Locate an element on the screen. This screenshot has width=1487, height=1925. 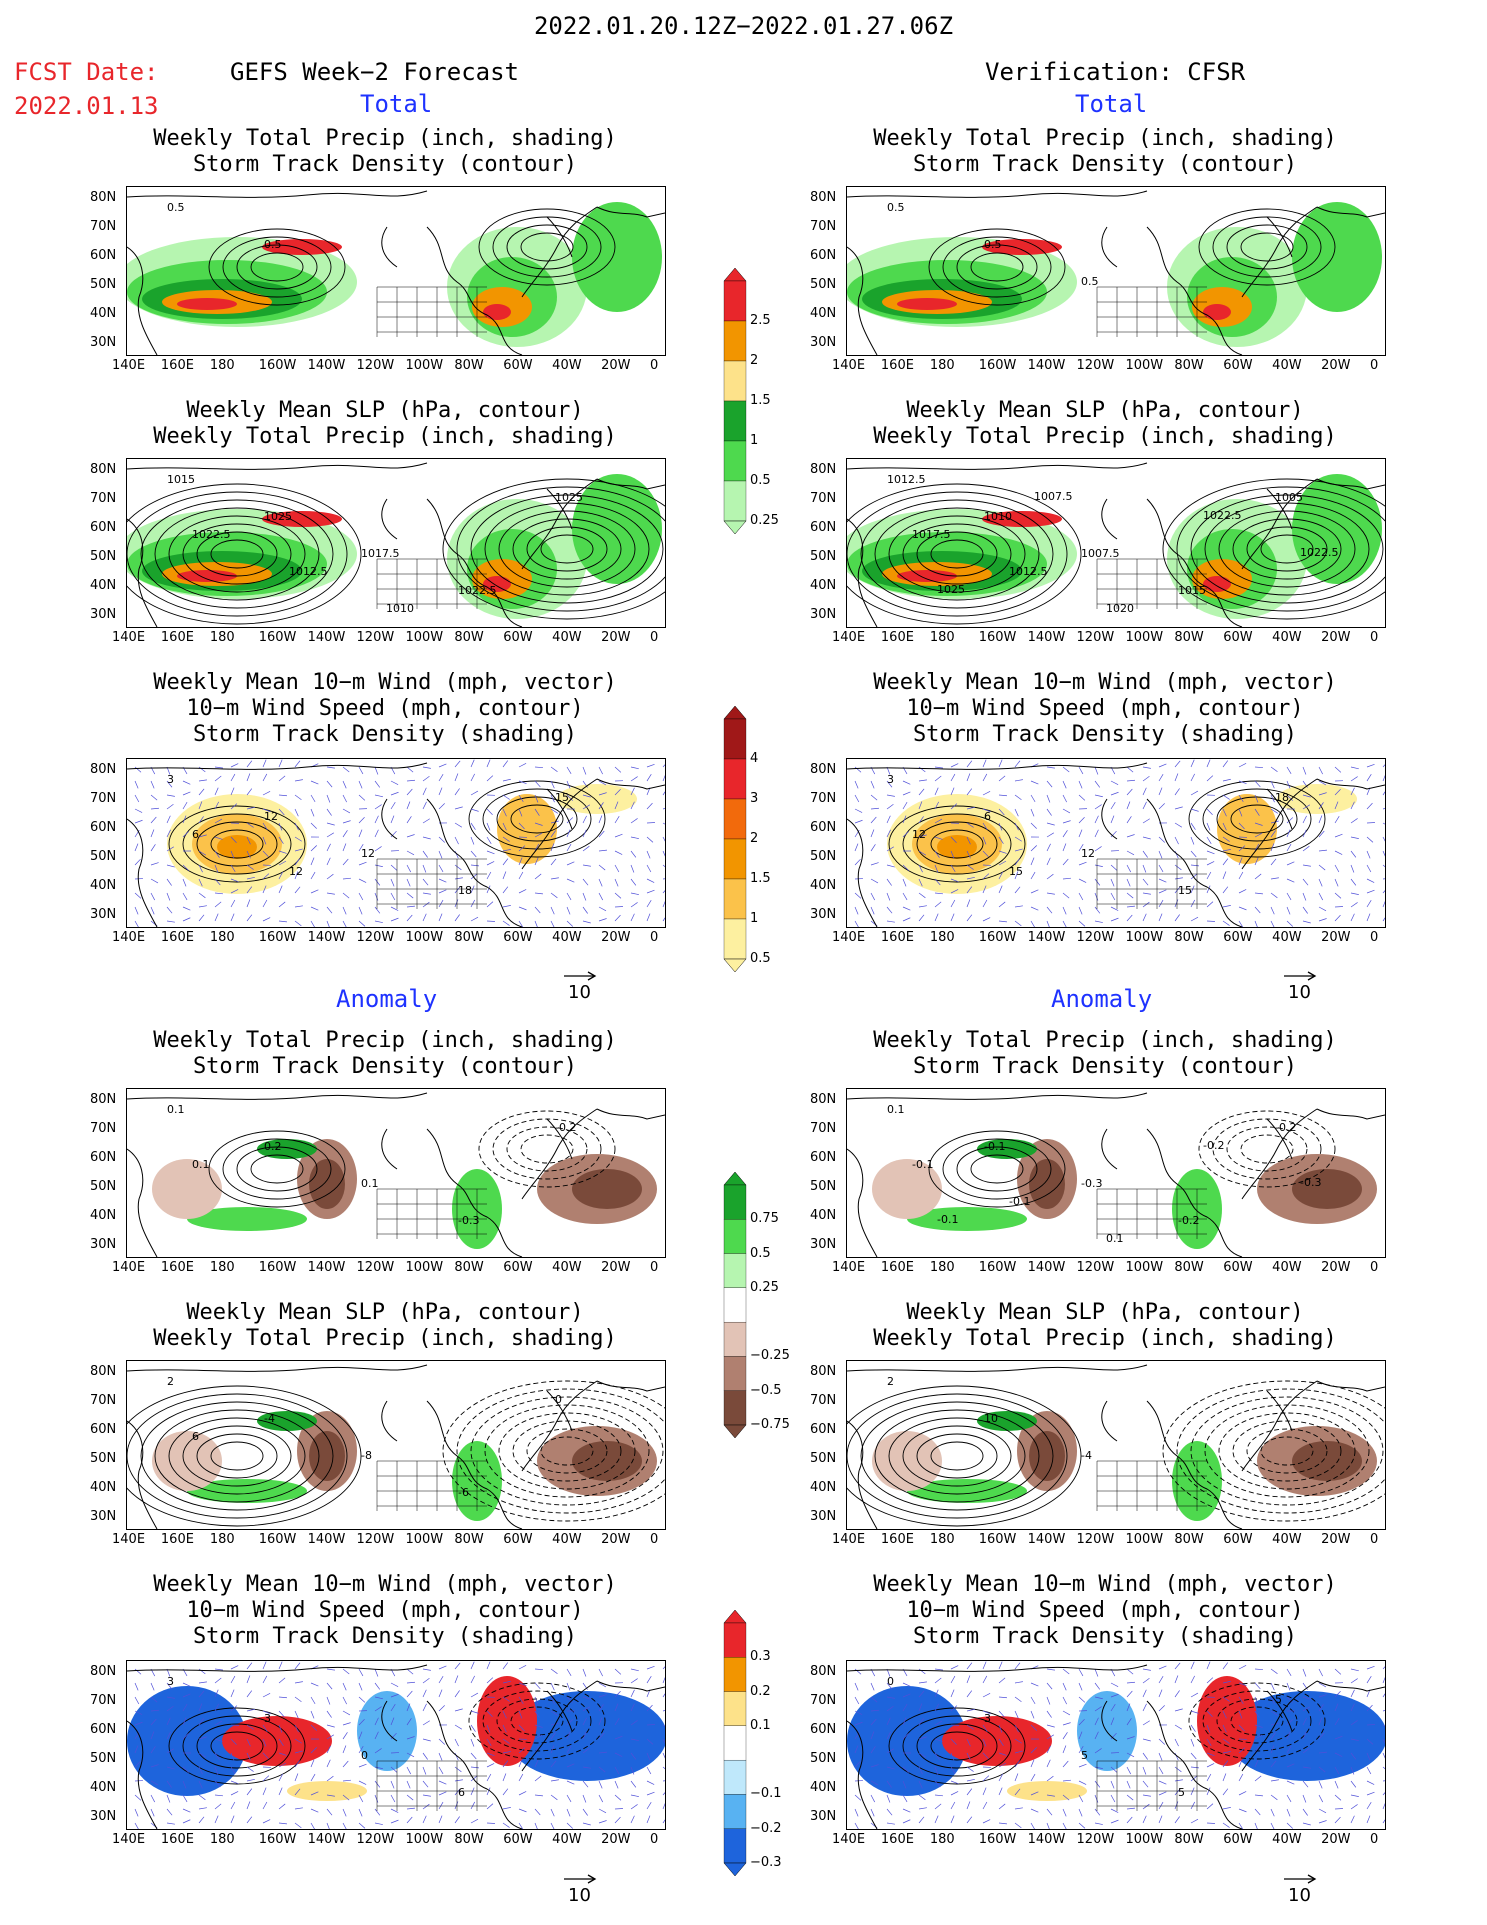
contour-label: 0.1 is located at coordinates (176, 1109).